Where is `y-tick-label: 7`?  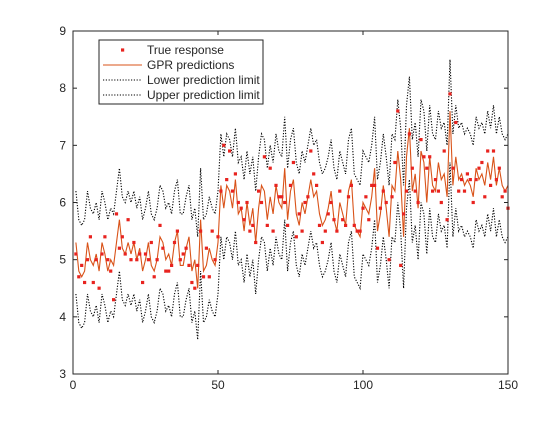
y-tick-label: 7 is located at coordinates (62, 145).